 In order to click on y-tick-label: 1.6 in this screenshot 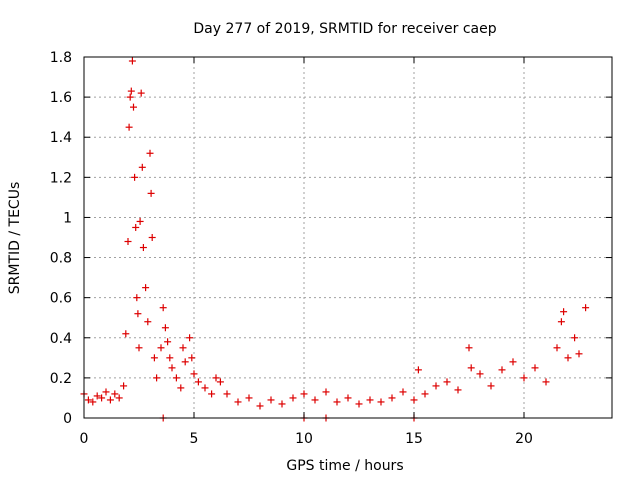, I will do `click(61, 98)`.